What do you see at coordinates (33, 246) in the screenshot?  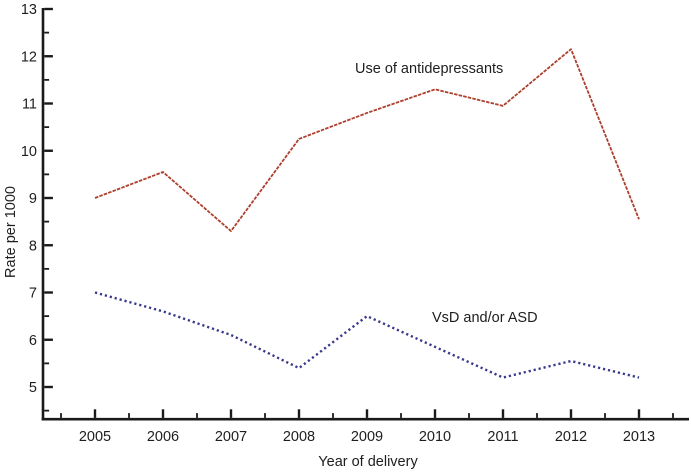 I see `y-tick-label: 8` at bounding box center [33, 246].